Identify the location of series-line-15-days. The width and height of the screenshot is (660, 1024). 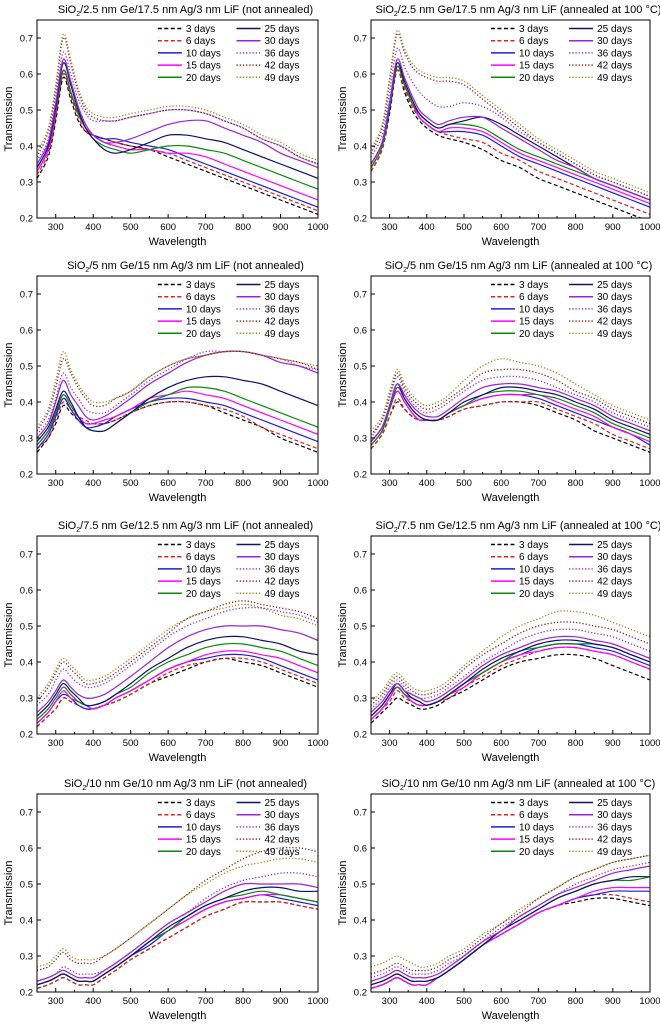
(177, 687).